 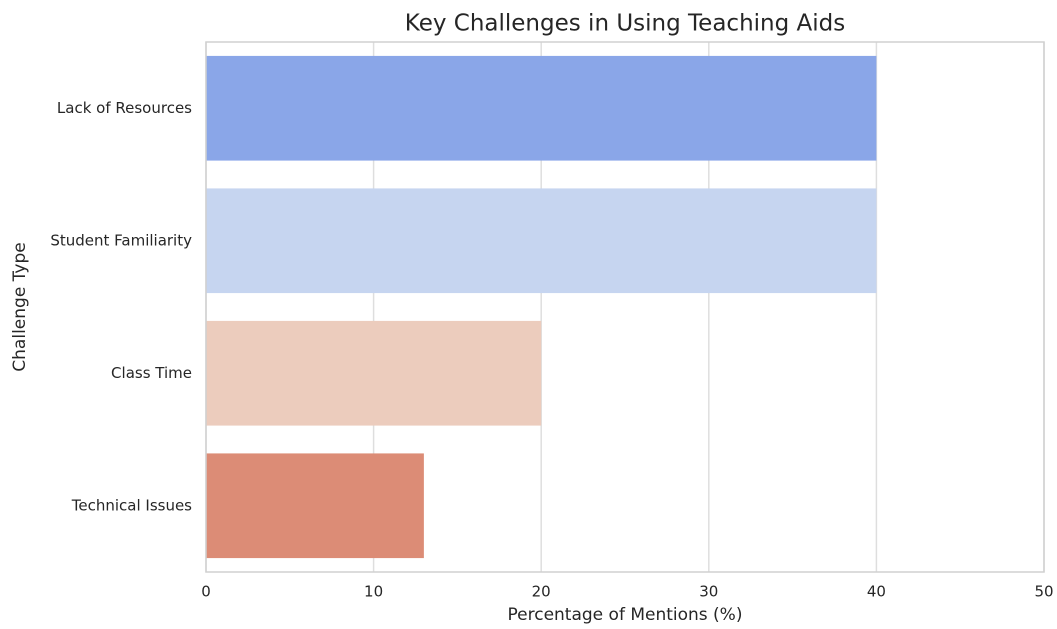 What do you see at coordinates (1043, 592) in the screenshot?
I see `x-tick-label: 50` at bounding box center [1043, 592].